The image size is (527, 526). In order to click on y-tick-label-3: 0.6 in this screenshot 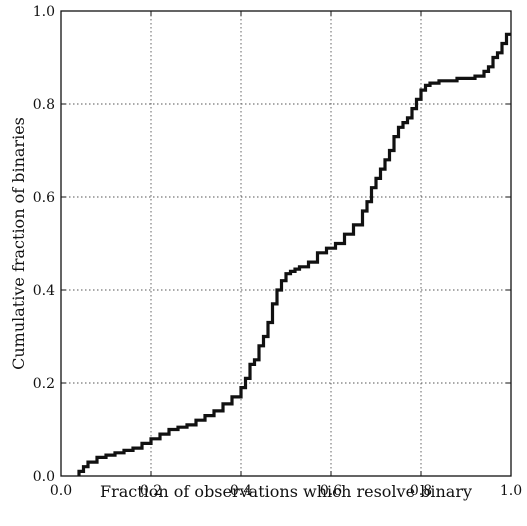, I will do `click(44, 198)`.